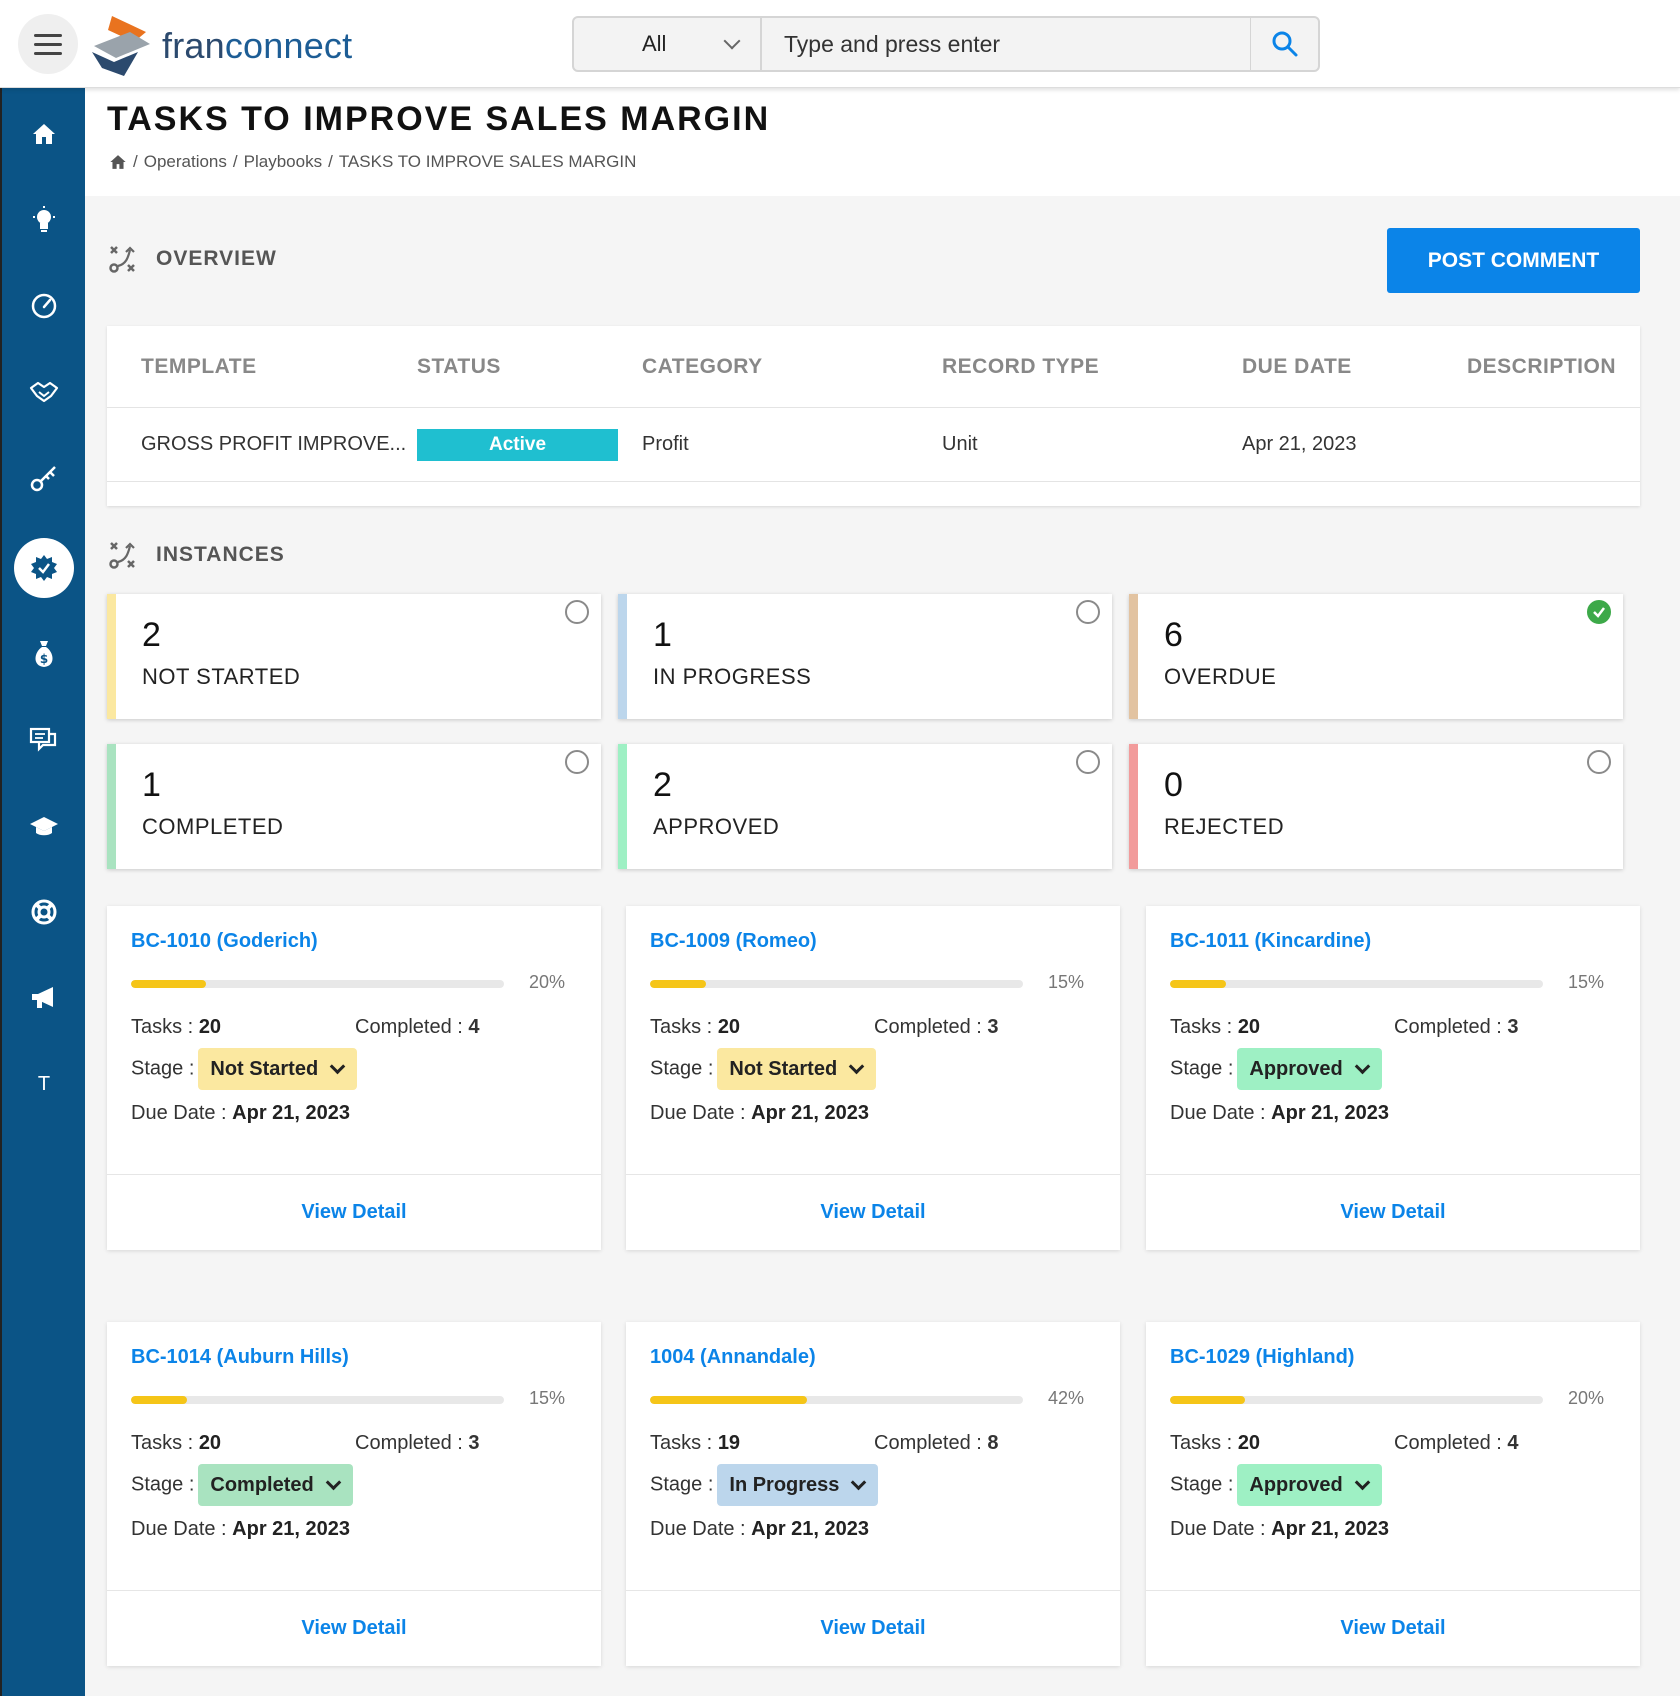  I want to click on sidebar-item-t: T, so click(44, 1084).